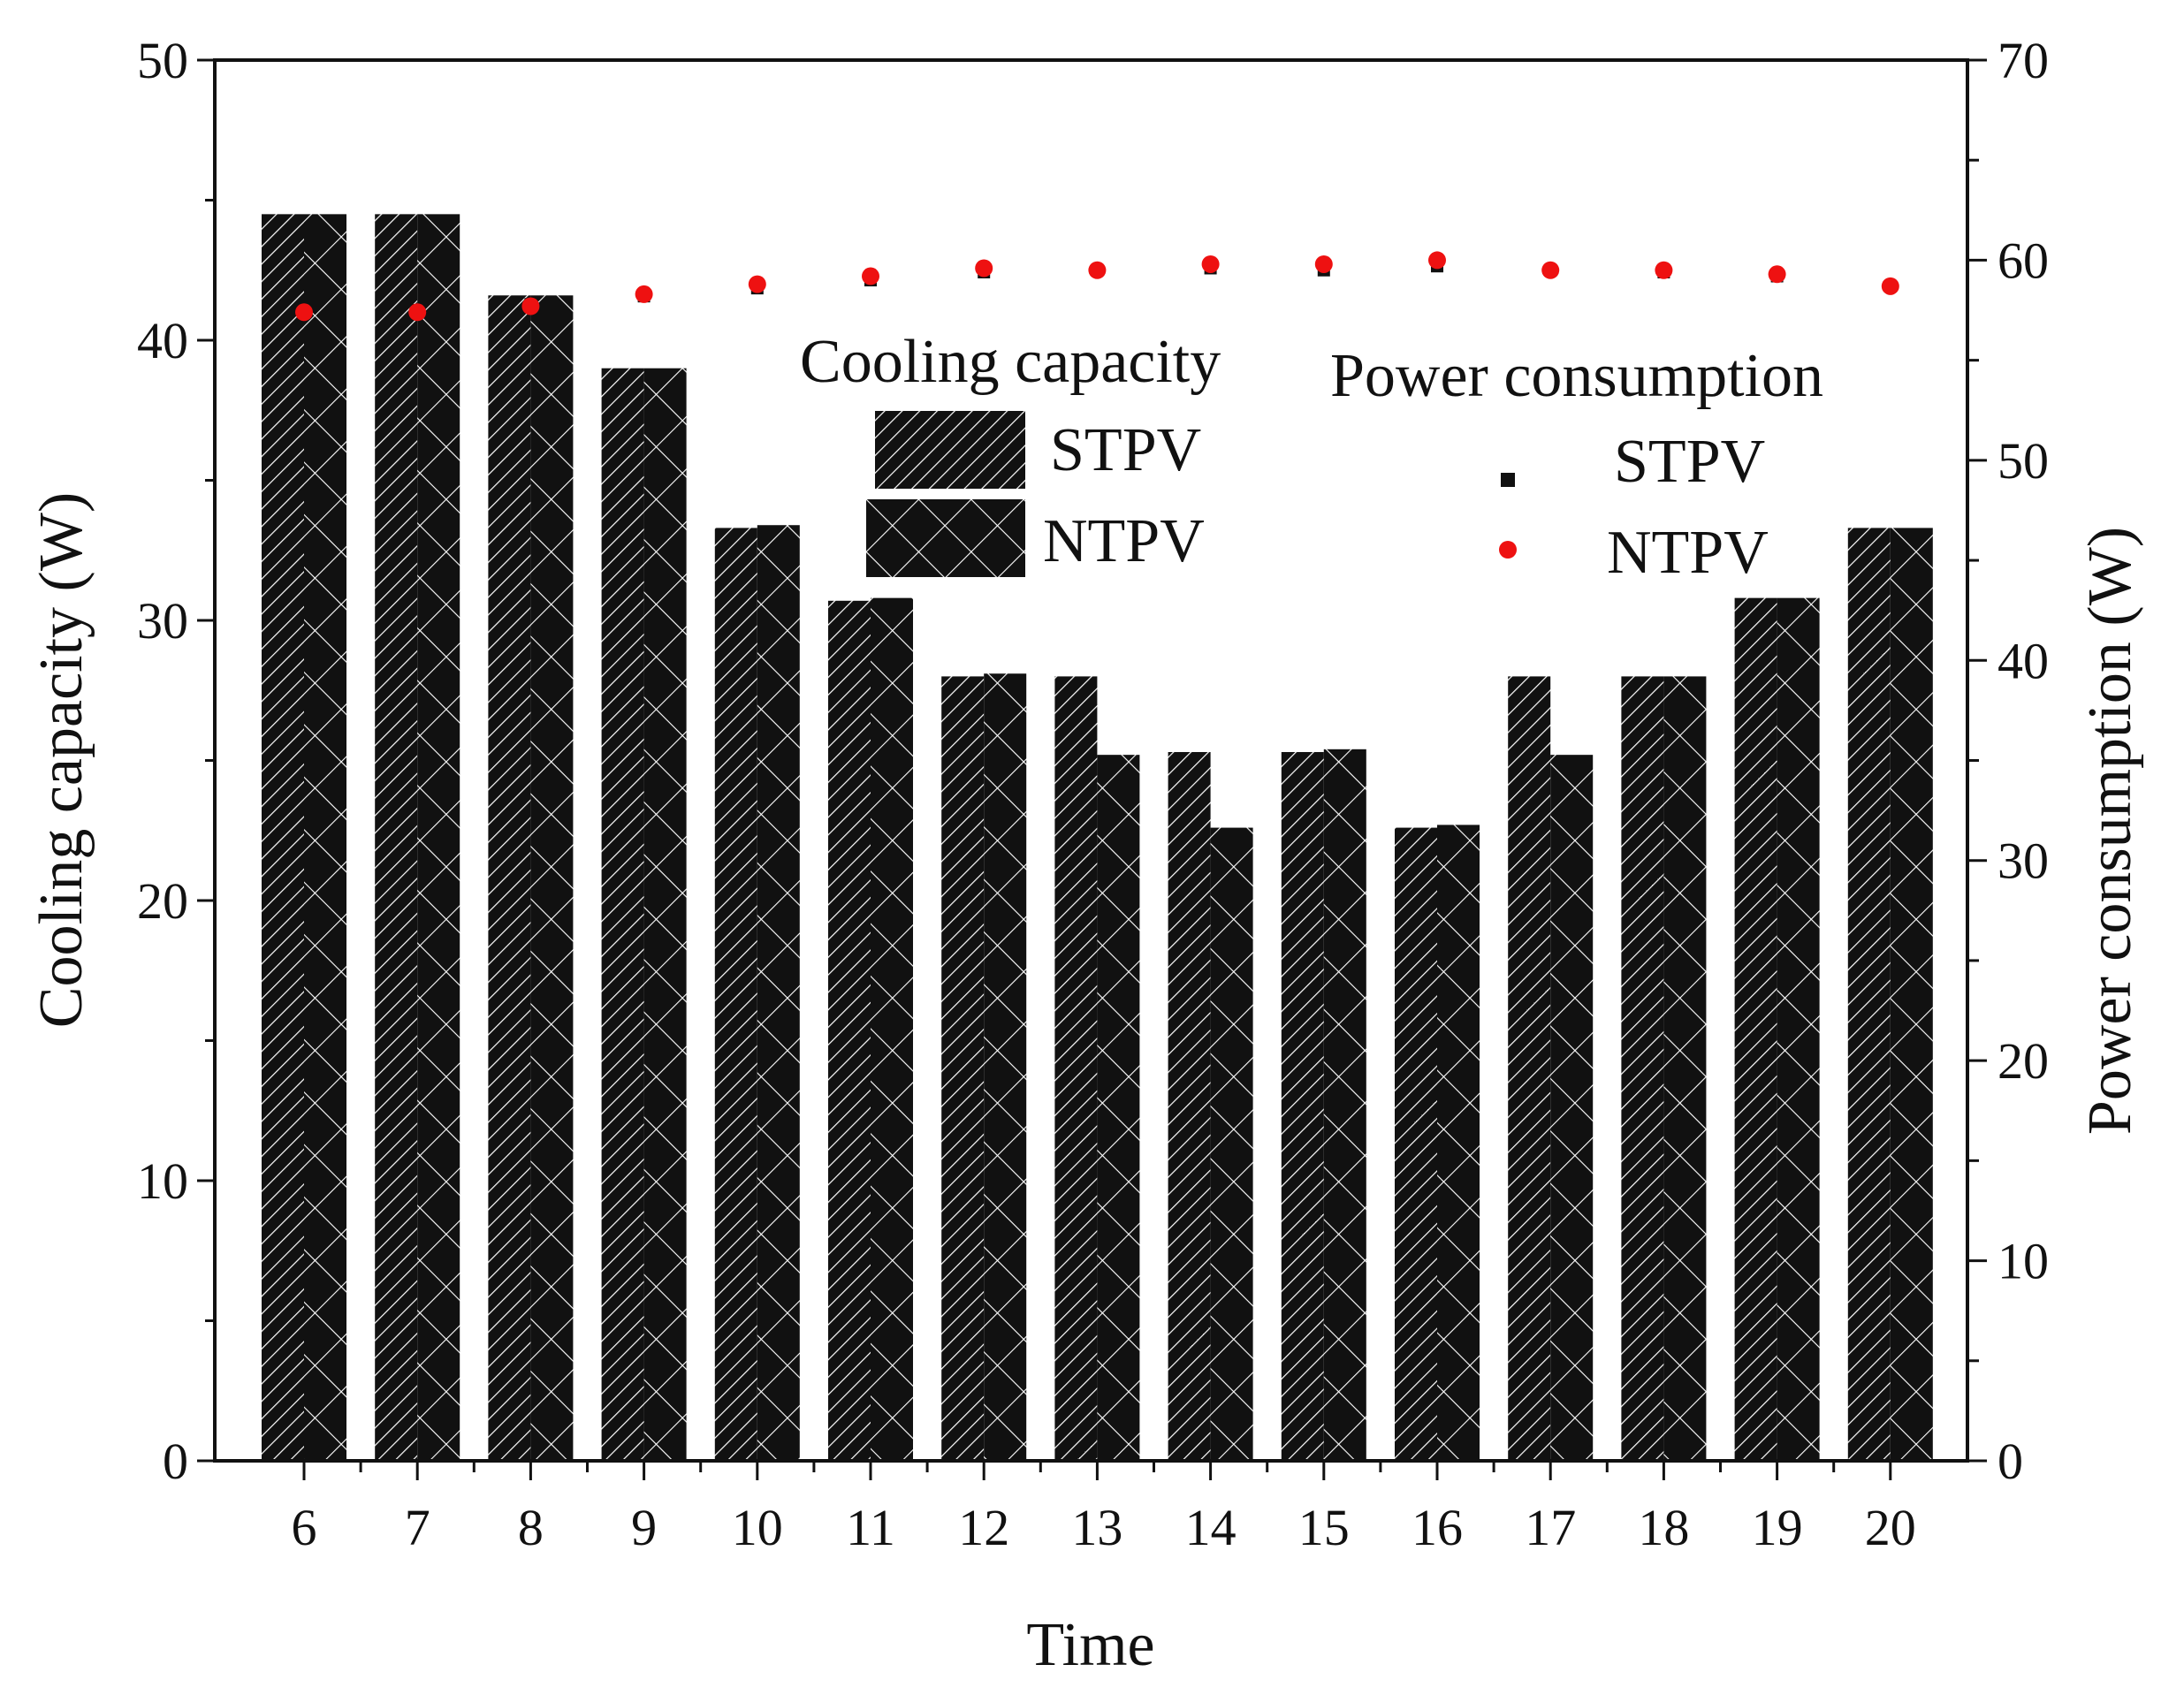  Describe the element at coordinates (1508, 480) in the screenshot. I see `legend-stpv-square-marker` at that location.